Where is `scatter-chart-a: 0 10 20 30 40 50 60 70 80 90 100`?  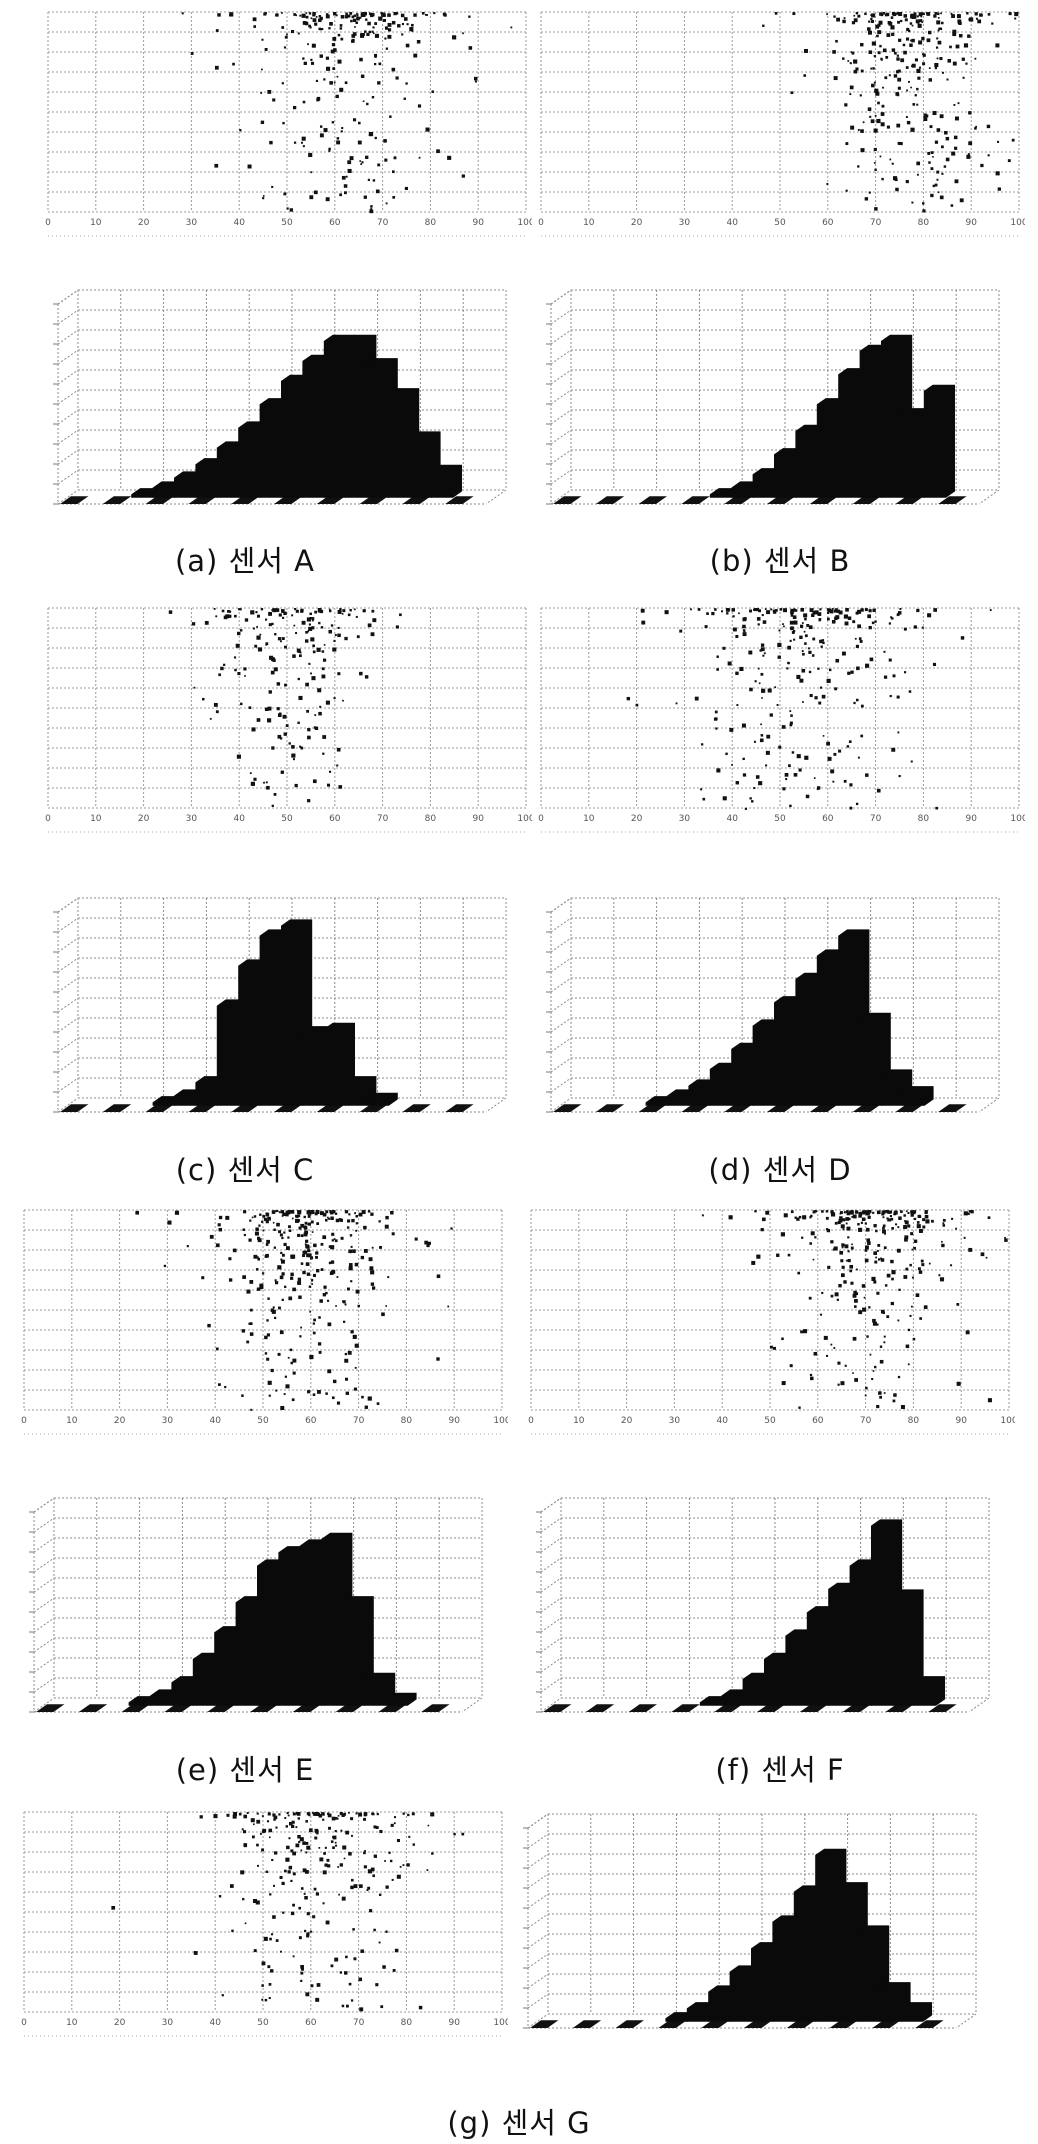 scatter-chart-a: 0 10 20 30 40 50 60 70 80 90 100 is located at coordinates (287, 124).